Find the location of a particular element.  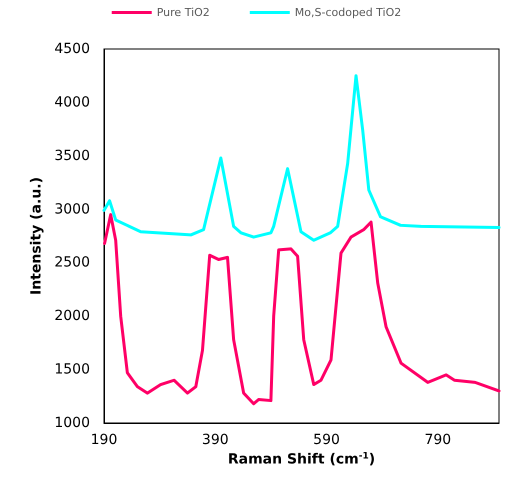

y-tick-label: 1000 is located at coordinates (72, 423).